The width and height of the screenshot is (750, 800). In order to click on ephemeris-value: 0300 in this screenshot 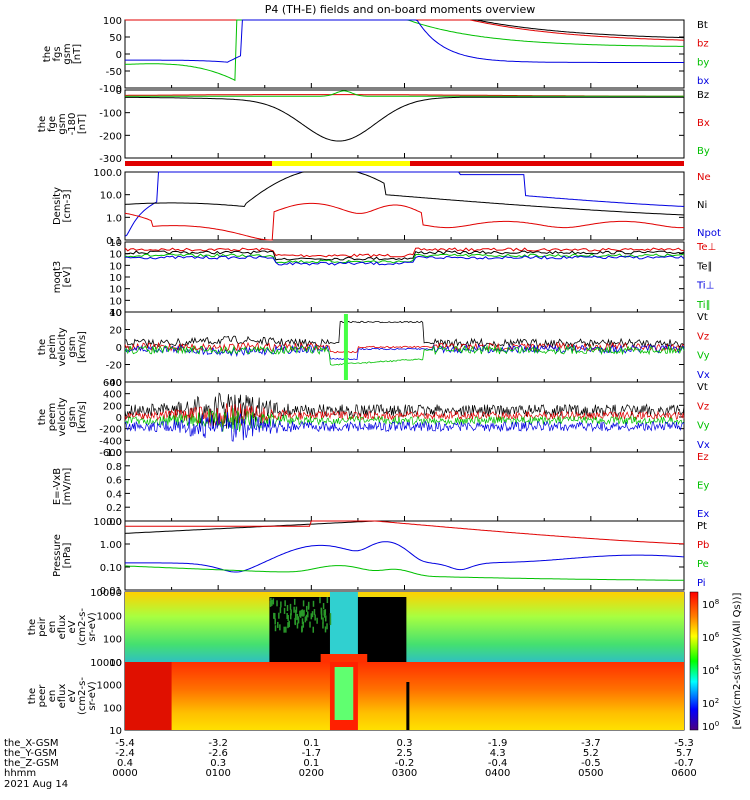, I will do `click(404, 773)`.